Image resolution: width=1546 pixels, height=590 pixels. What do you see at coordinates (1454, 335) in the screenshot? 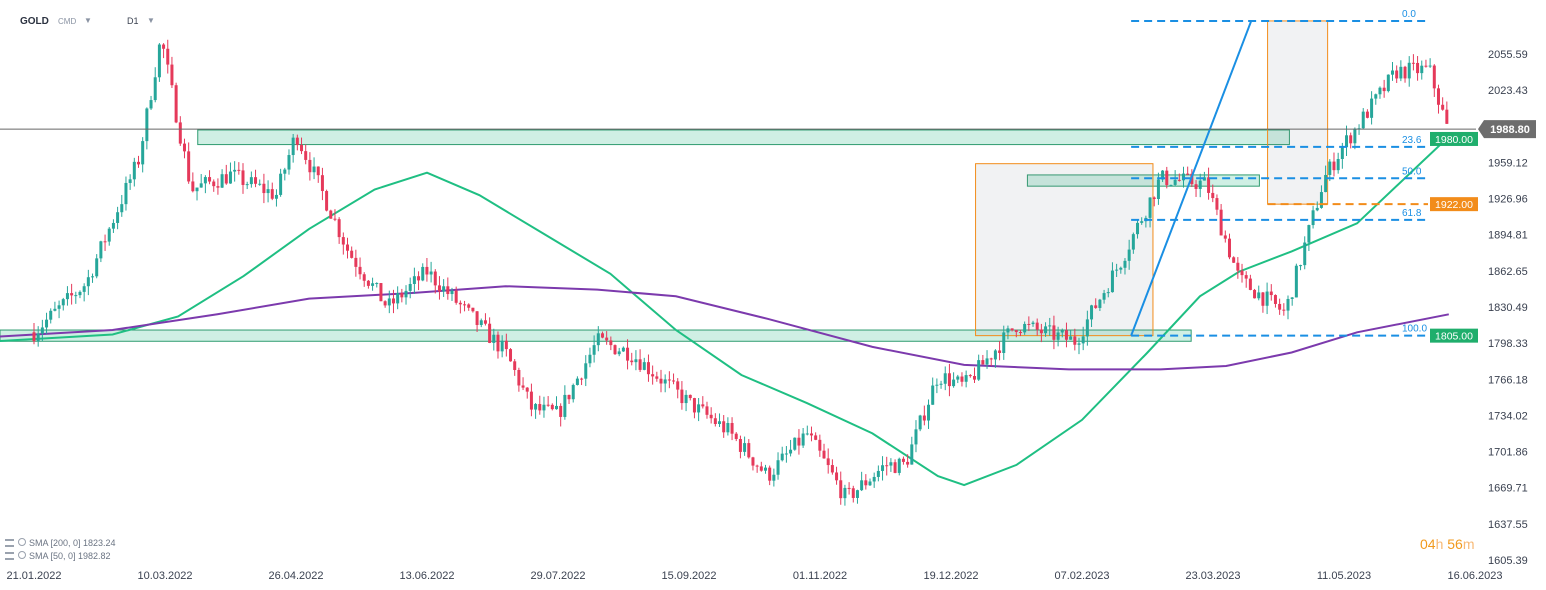
I see `level-tag` at bounding box center [1454, 335].